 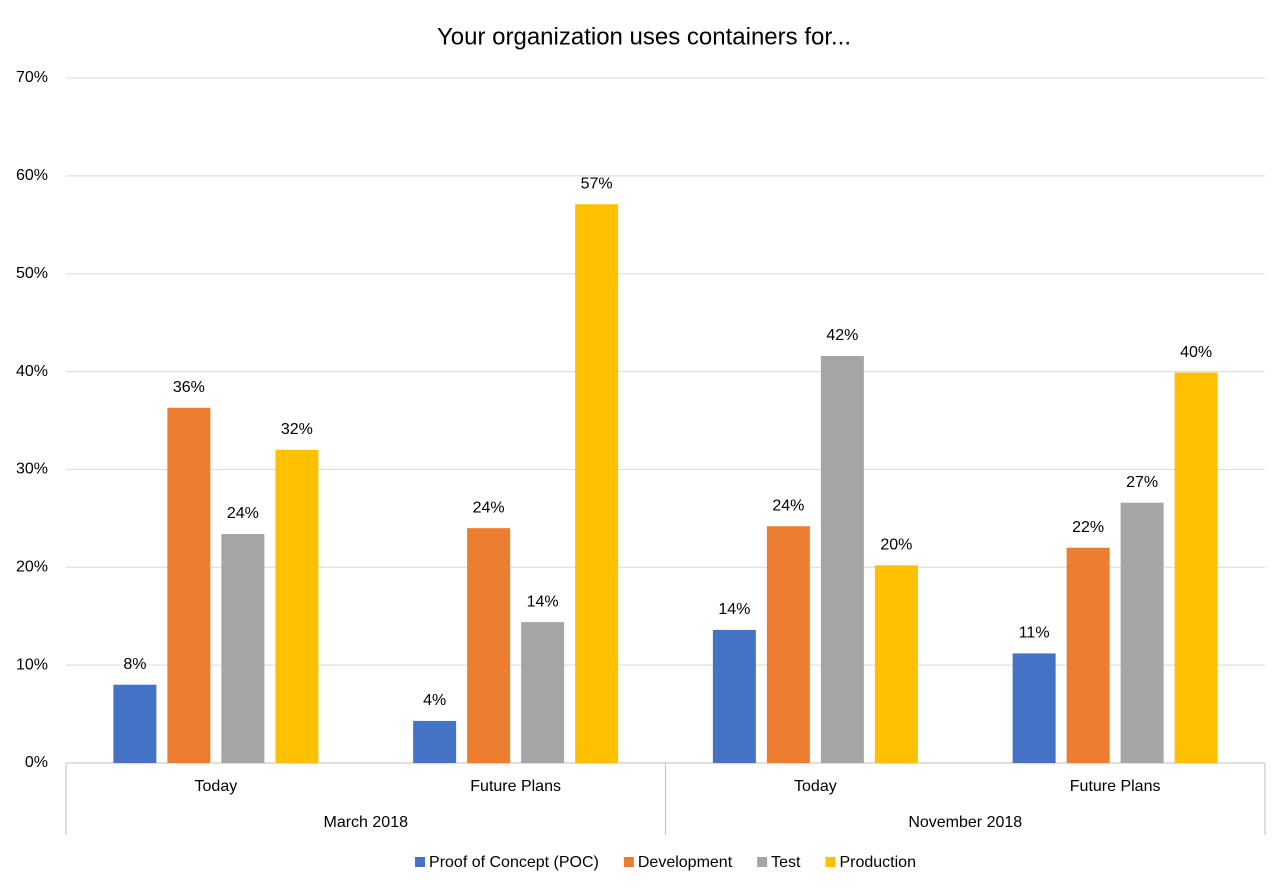 I want to click on value-label: 36%, so click(x=189, y=387).